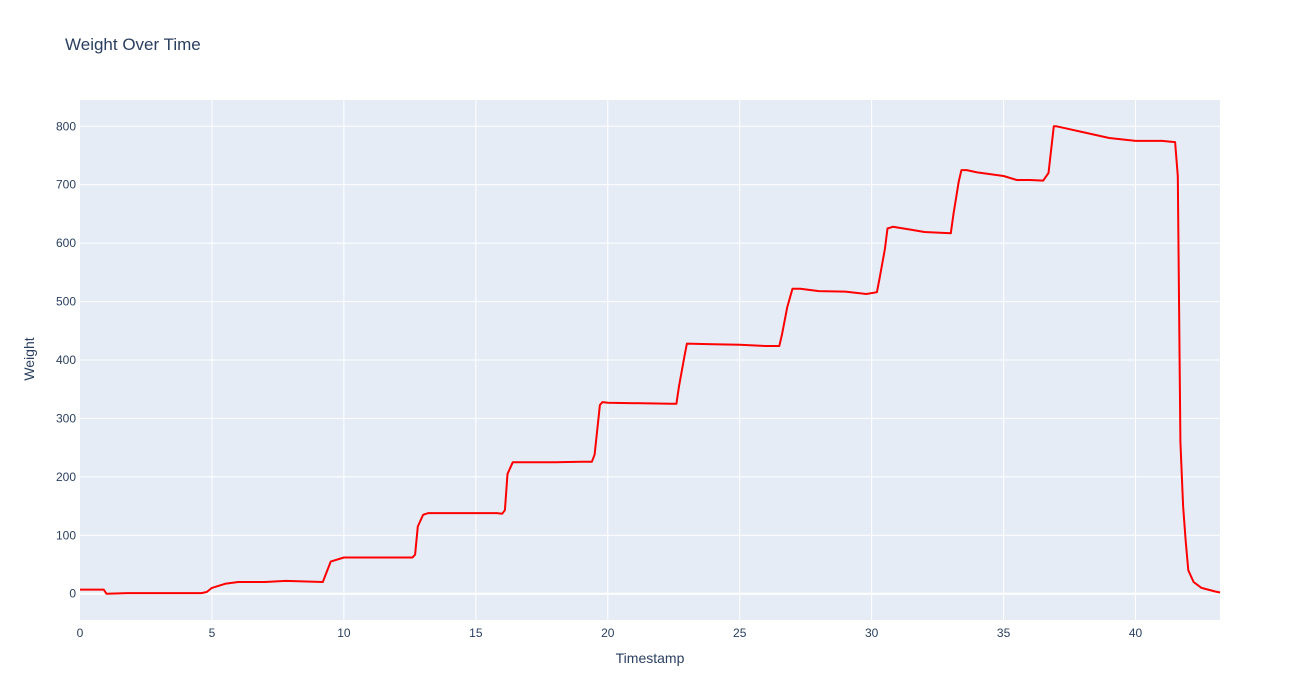  Describe the element at coordinates (66, 418) in the screenshot. I see `y-tick-label: 300` at that location.